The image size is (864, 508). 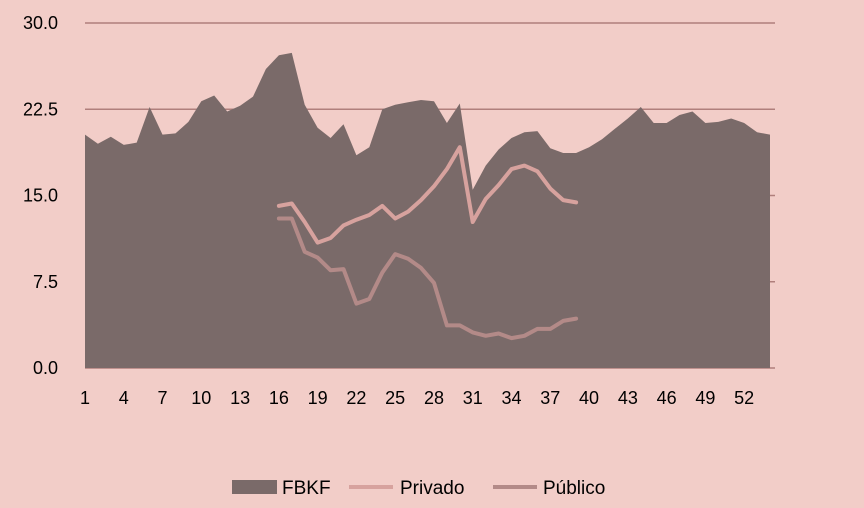 What do you see at coordinates (427, 195) in the screenshot?
I see `privado-line` at bounding box center [427, 195].